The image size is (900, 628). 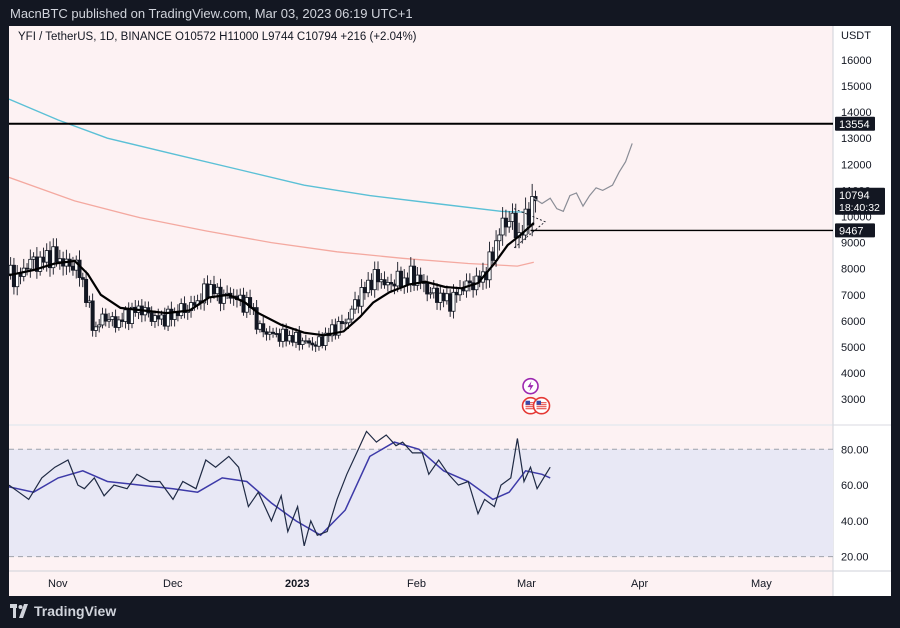 I want to click on currency-label: USDT, so click(x=856, y=36).